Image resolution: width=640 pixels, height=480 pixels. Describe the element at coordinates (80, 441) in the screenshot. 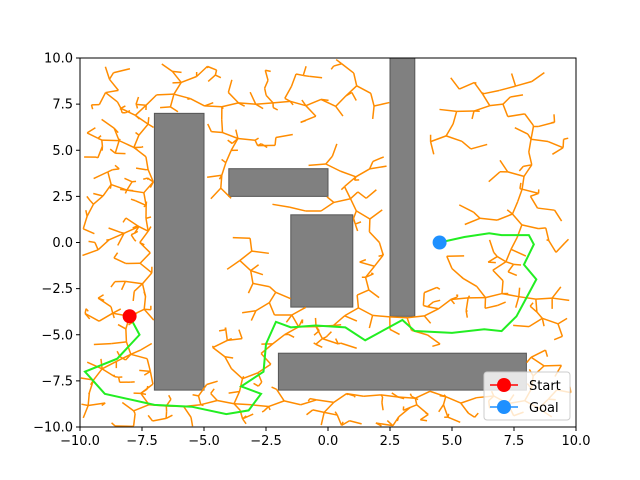

I see `x-tick-label: −10.0` at that location.